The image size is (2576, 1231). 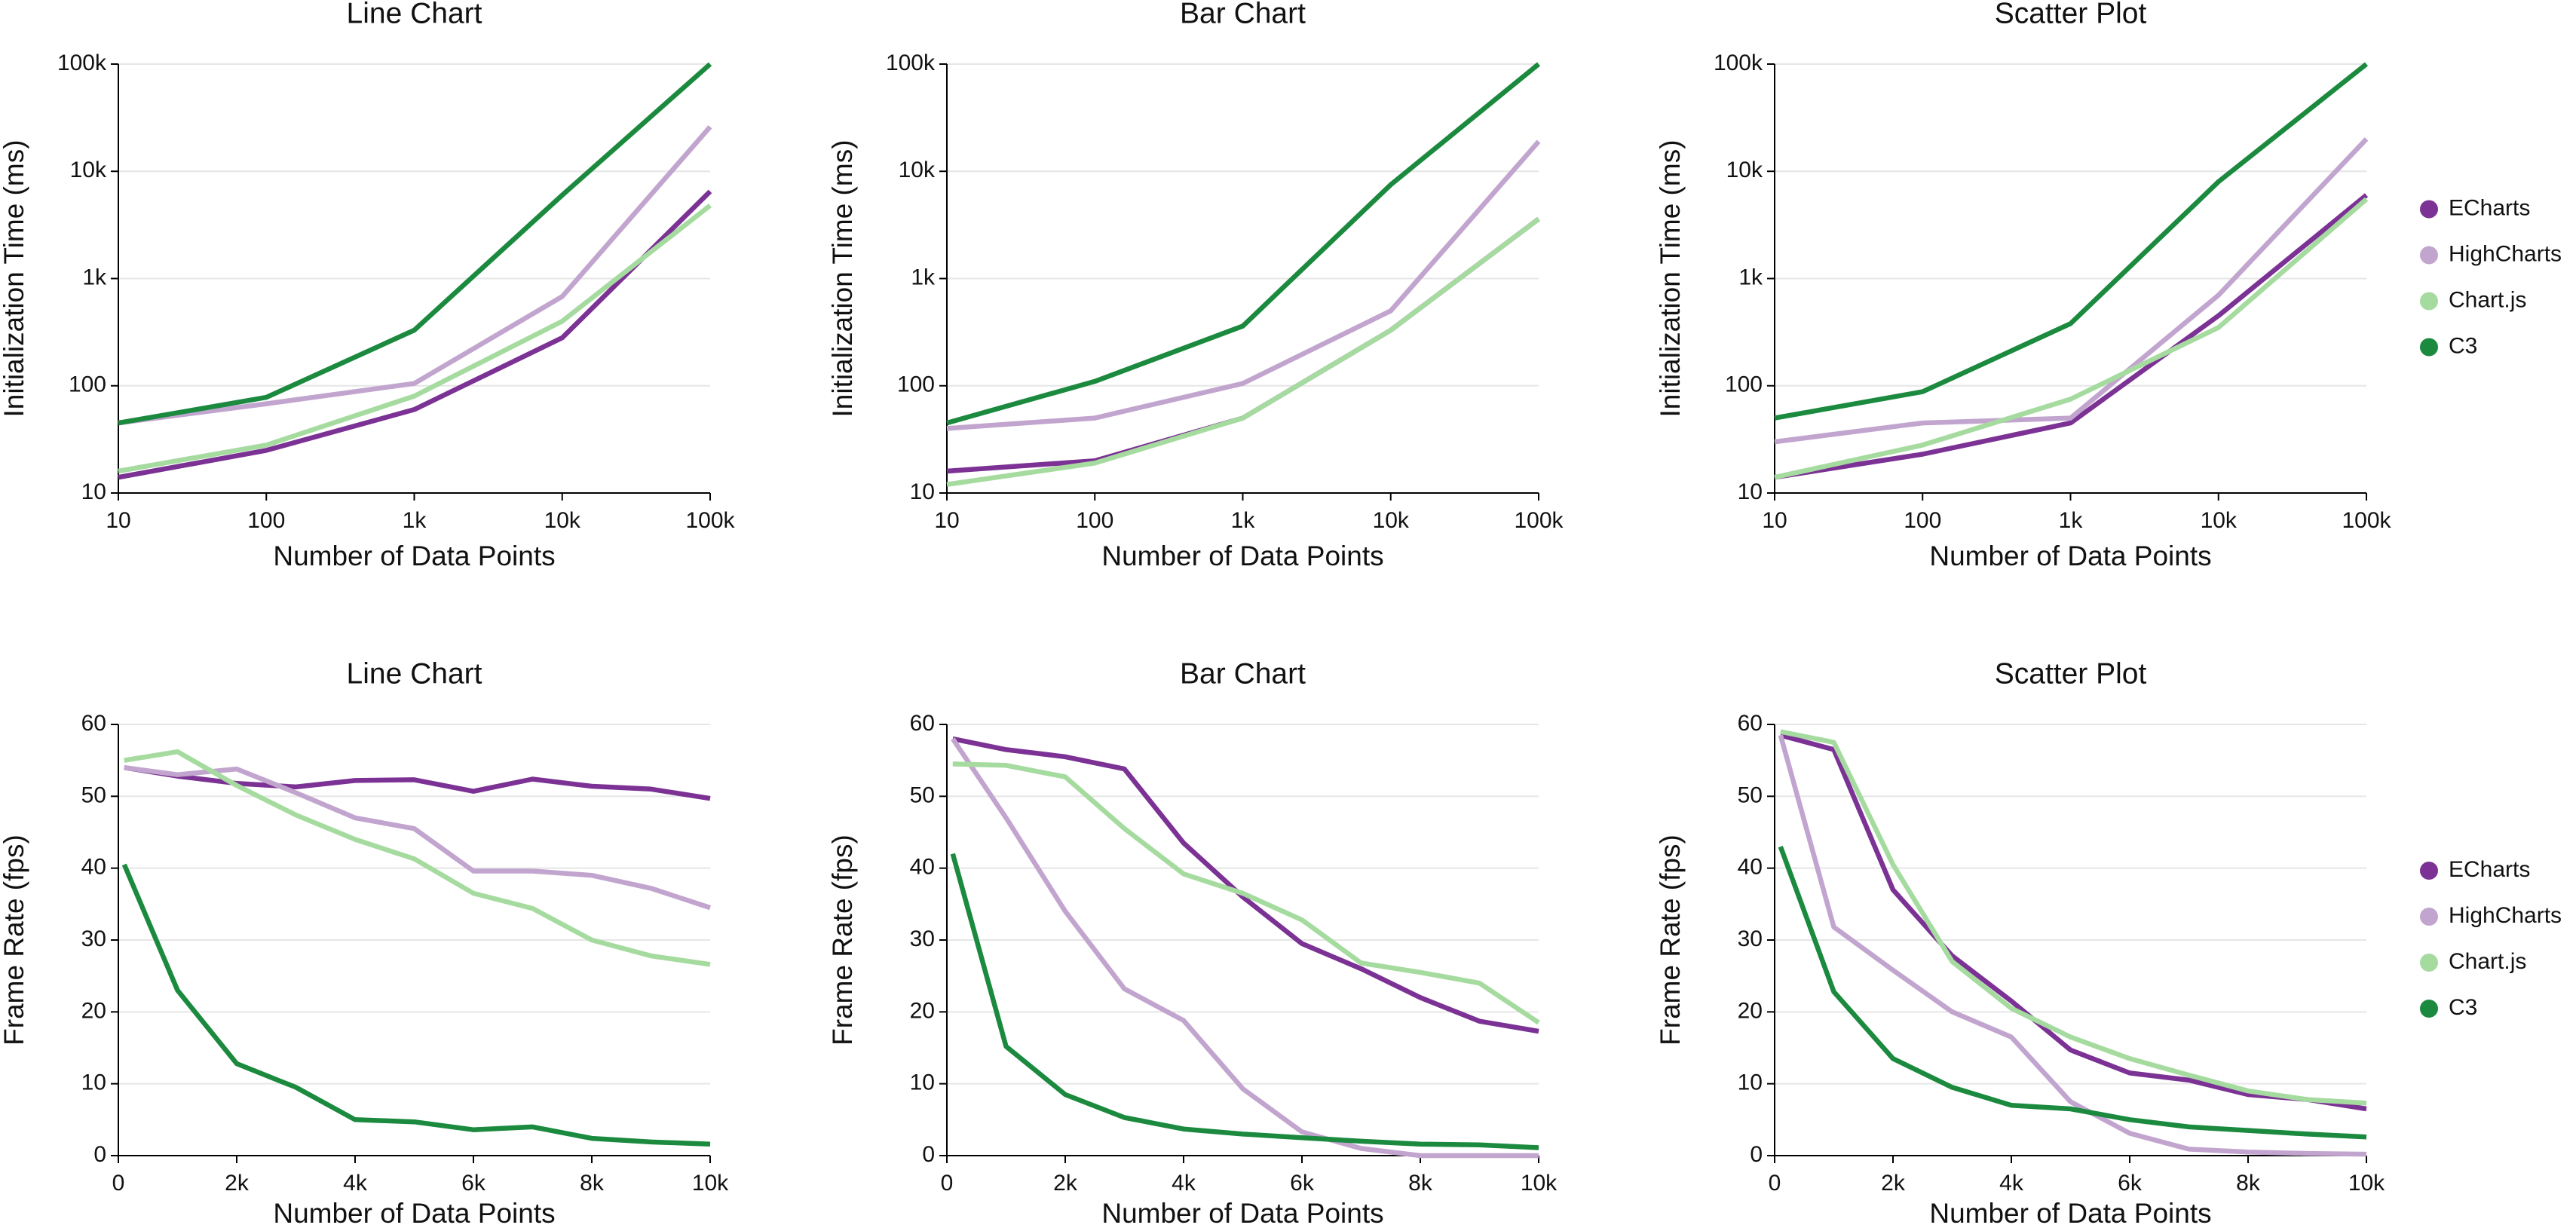 I want to click on x-tick-label: 100k, so click(x=1539, y=520).